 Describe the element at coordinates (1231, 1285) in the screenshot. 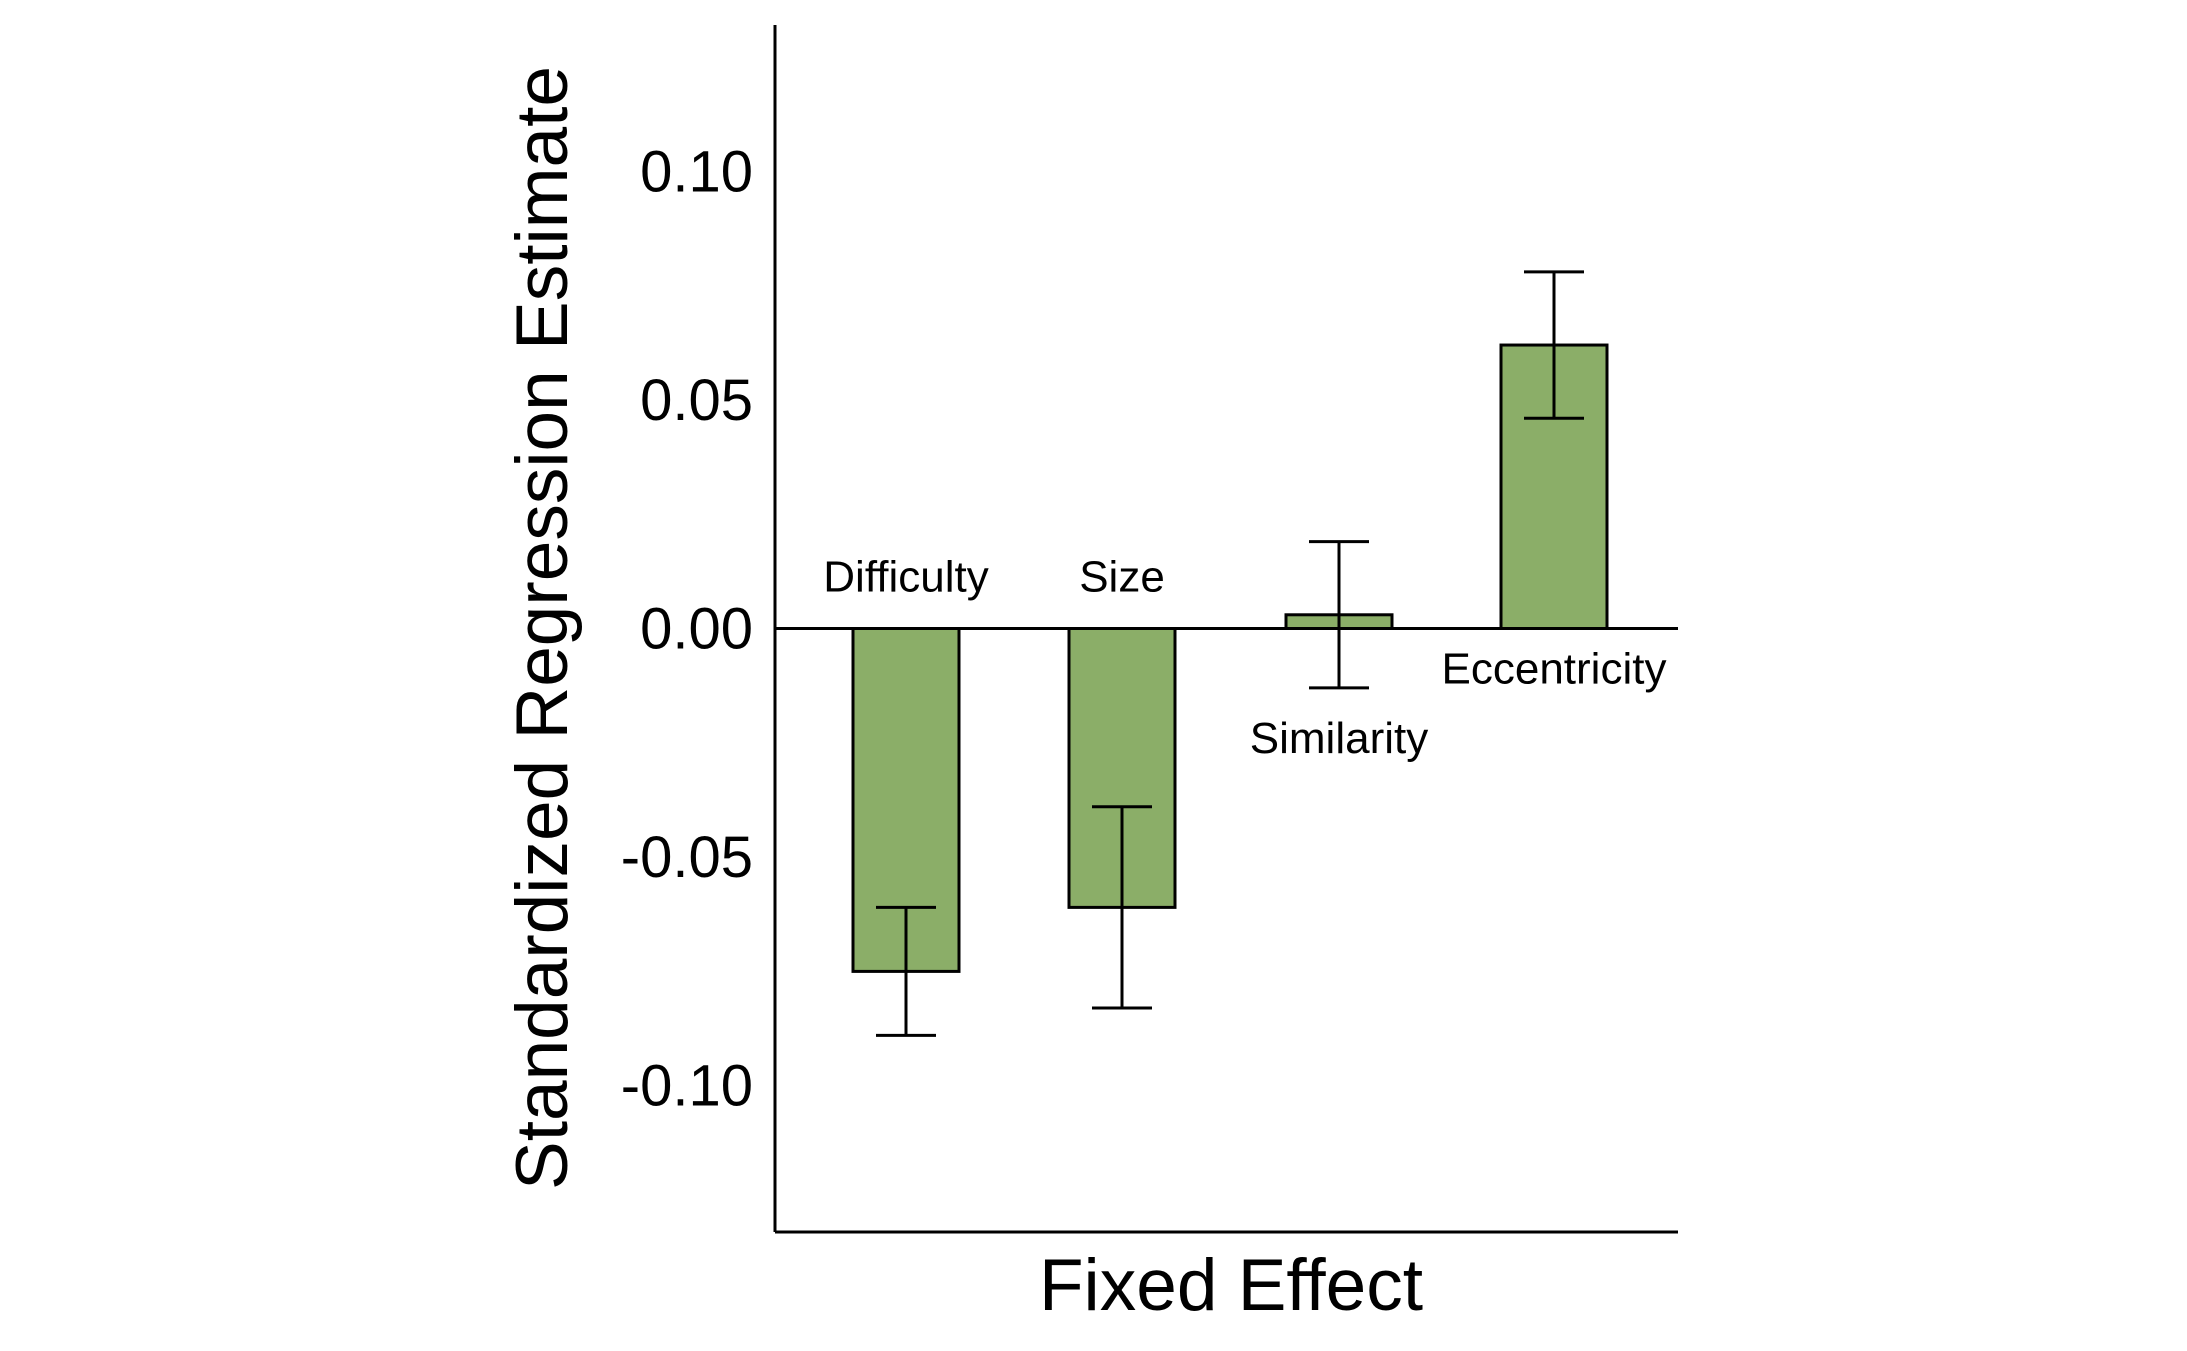

I see `x-axis-label: Fixed Effect` at that location.